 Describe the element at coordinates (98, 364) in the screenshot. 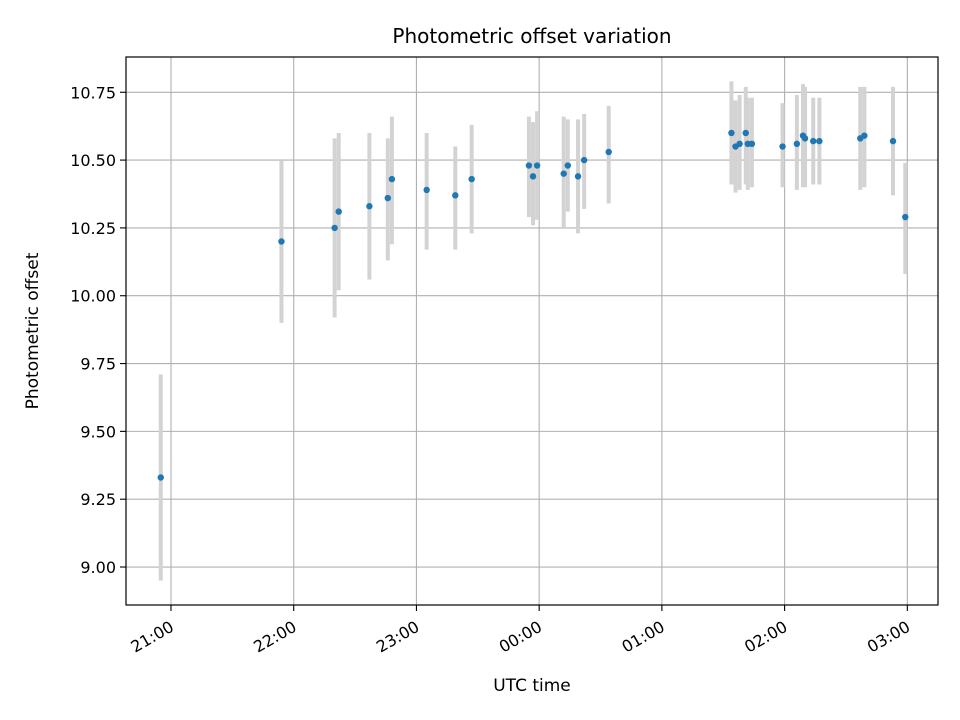

I see `y-tick-label: 9.75` at that location.